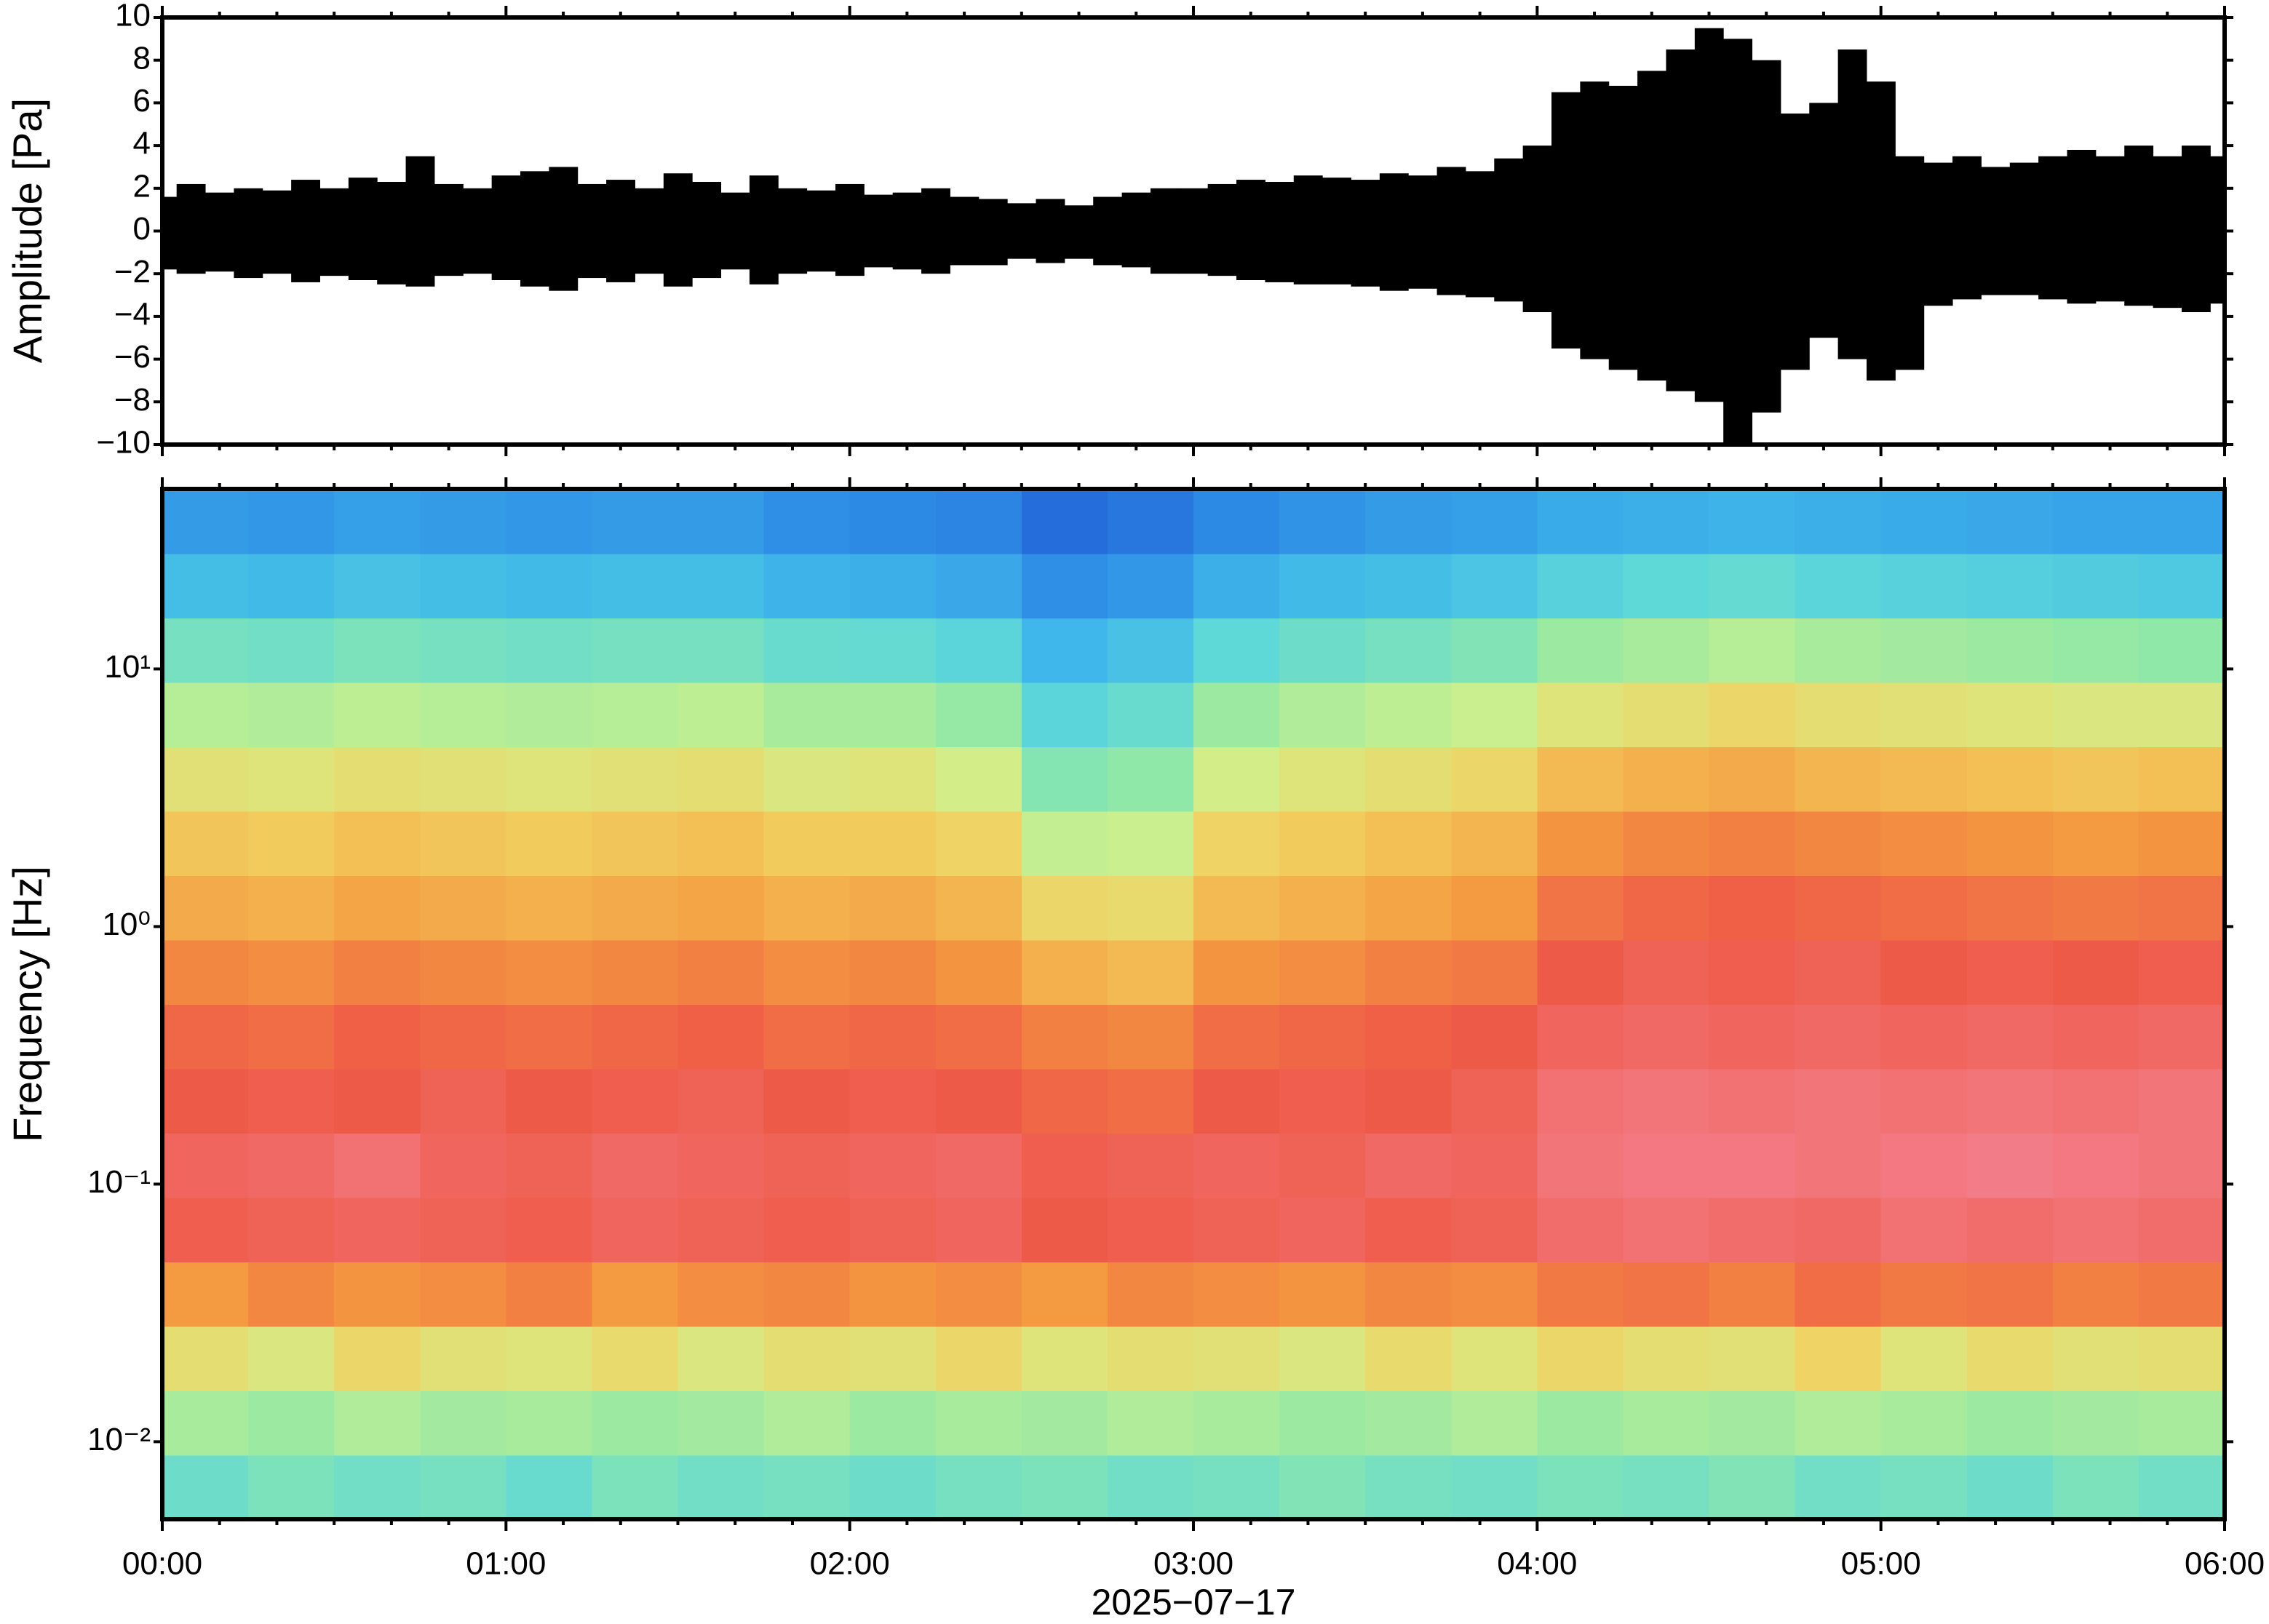 Image resolution: width=2269 pixels, height=1624 pixels. I want to click on y-tick-label: −10, so click(123, 443).